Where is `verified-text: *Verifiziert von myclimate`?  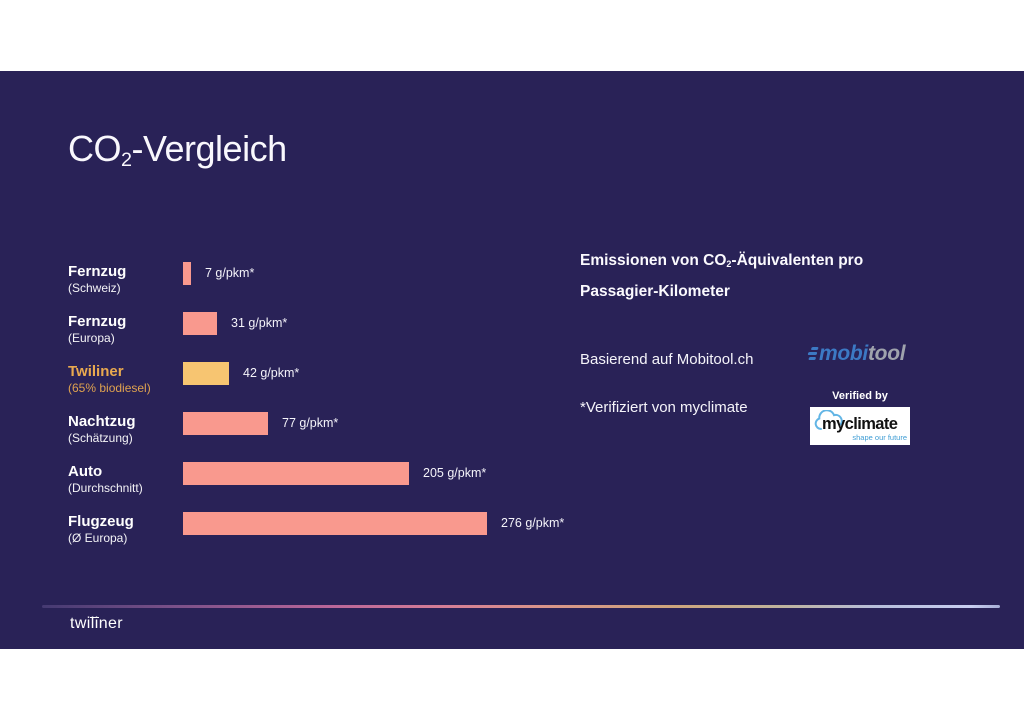 verified-text: *Verifiziert von myclimate is located at coordinates (664, 407).